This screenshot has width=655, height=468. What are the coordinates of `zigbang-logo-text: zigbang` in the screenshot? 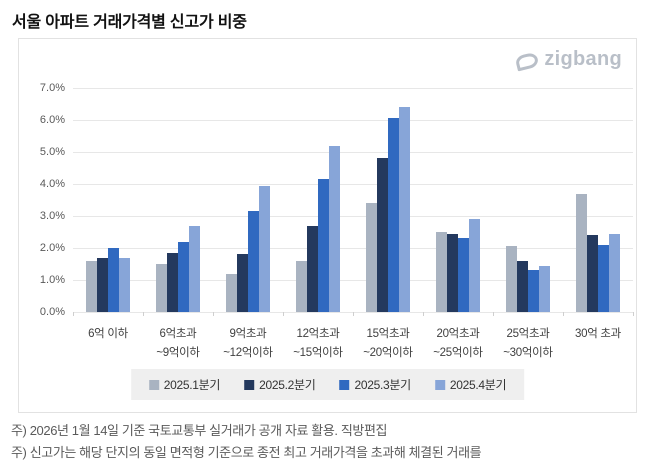 It's located at (583, 59).